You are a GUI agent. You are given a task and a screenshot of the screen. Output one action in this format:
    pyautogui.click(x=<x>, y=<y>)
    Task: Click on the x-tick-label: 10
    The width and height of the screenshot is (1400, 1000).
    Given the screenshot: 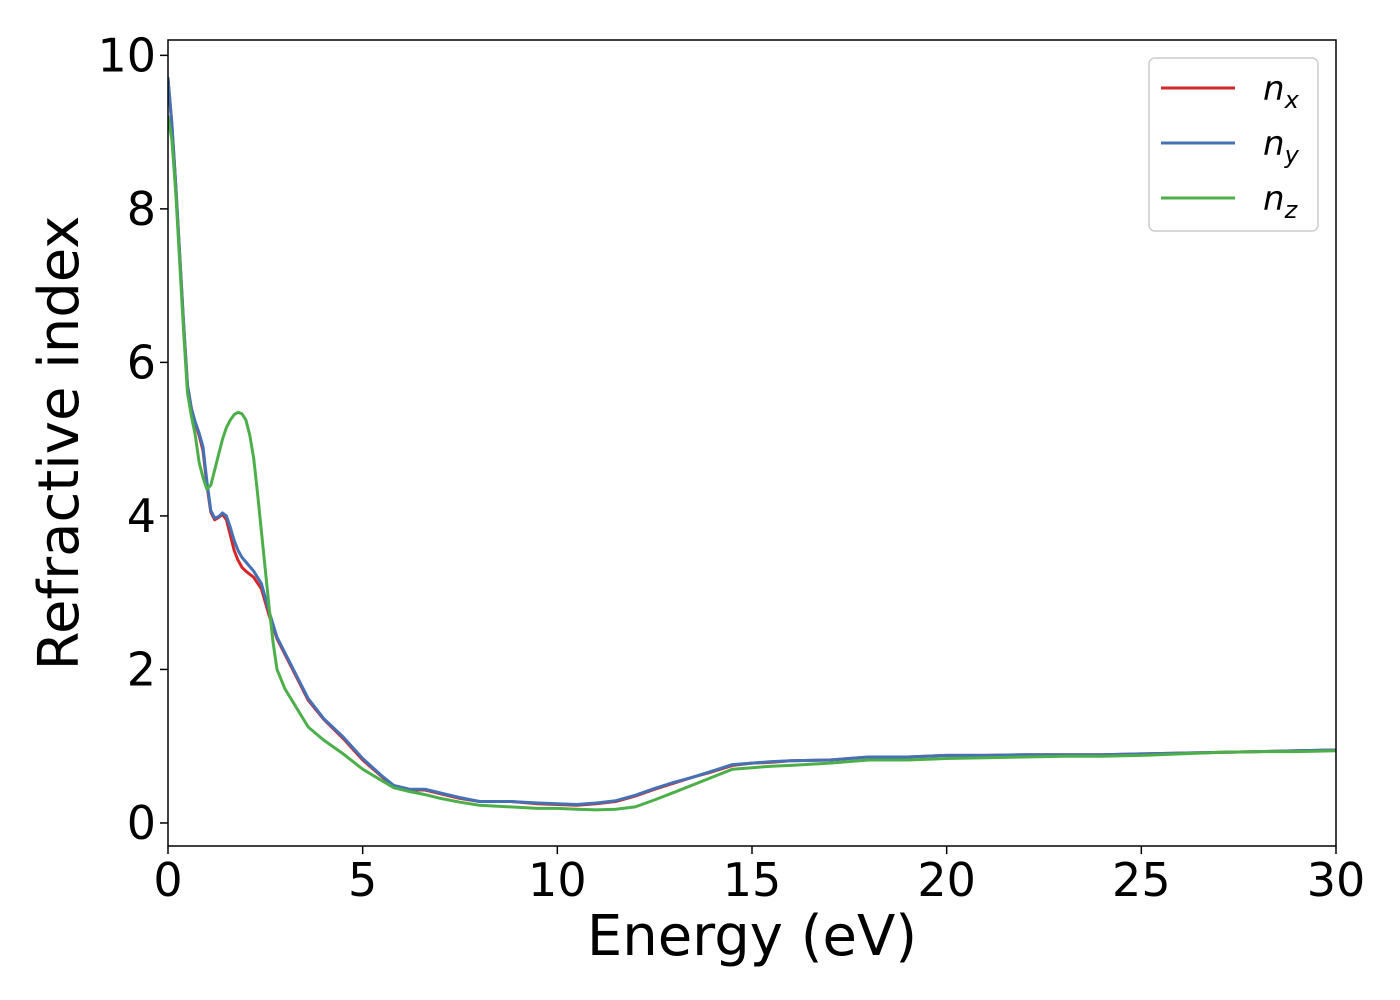 What is the action you would take?
    pyautogui.click(x=557, y=880)
    